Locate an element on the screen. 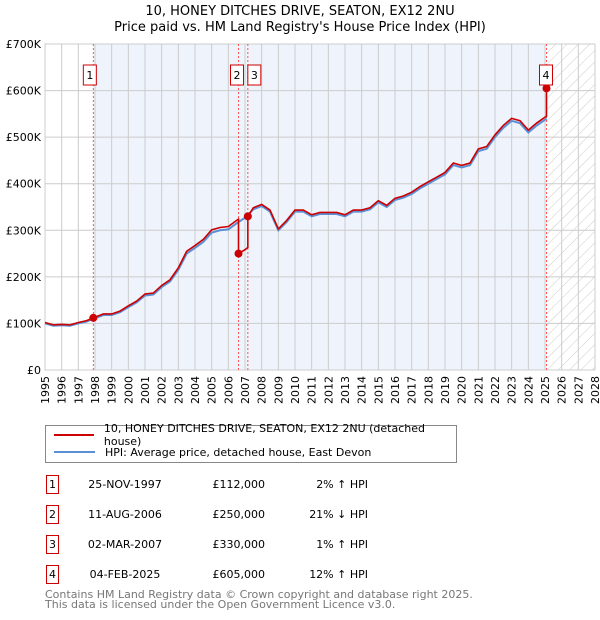 The width and height of the screenshot is (600, 620). sale-date: 02-MAR-2007 is located at coordinates (125, 544).